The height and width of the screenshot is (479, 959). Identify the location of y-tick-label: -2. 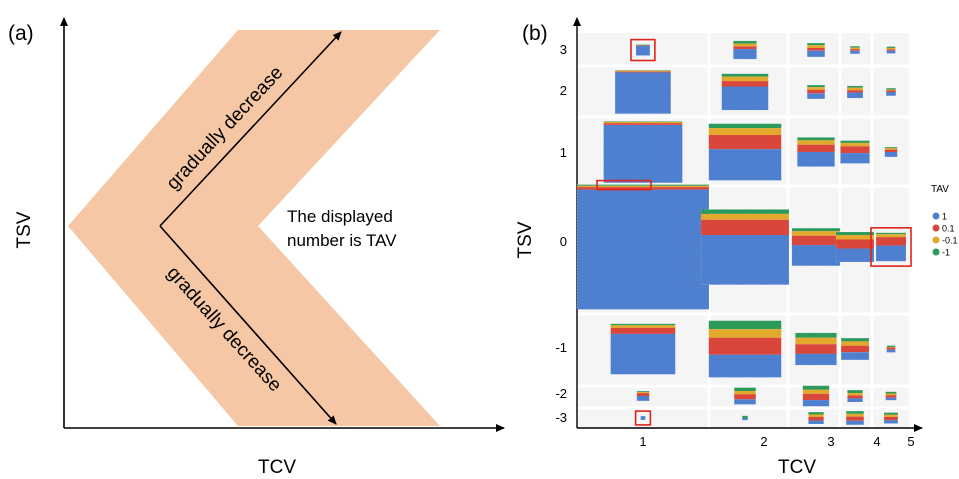
(561, 393).